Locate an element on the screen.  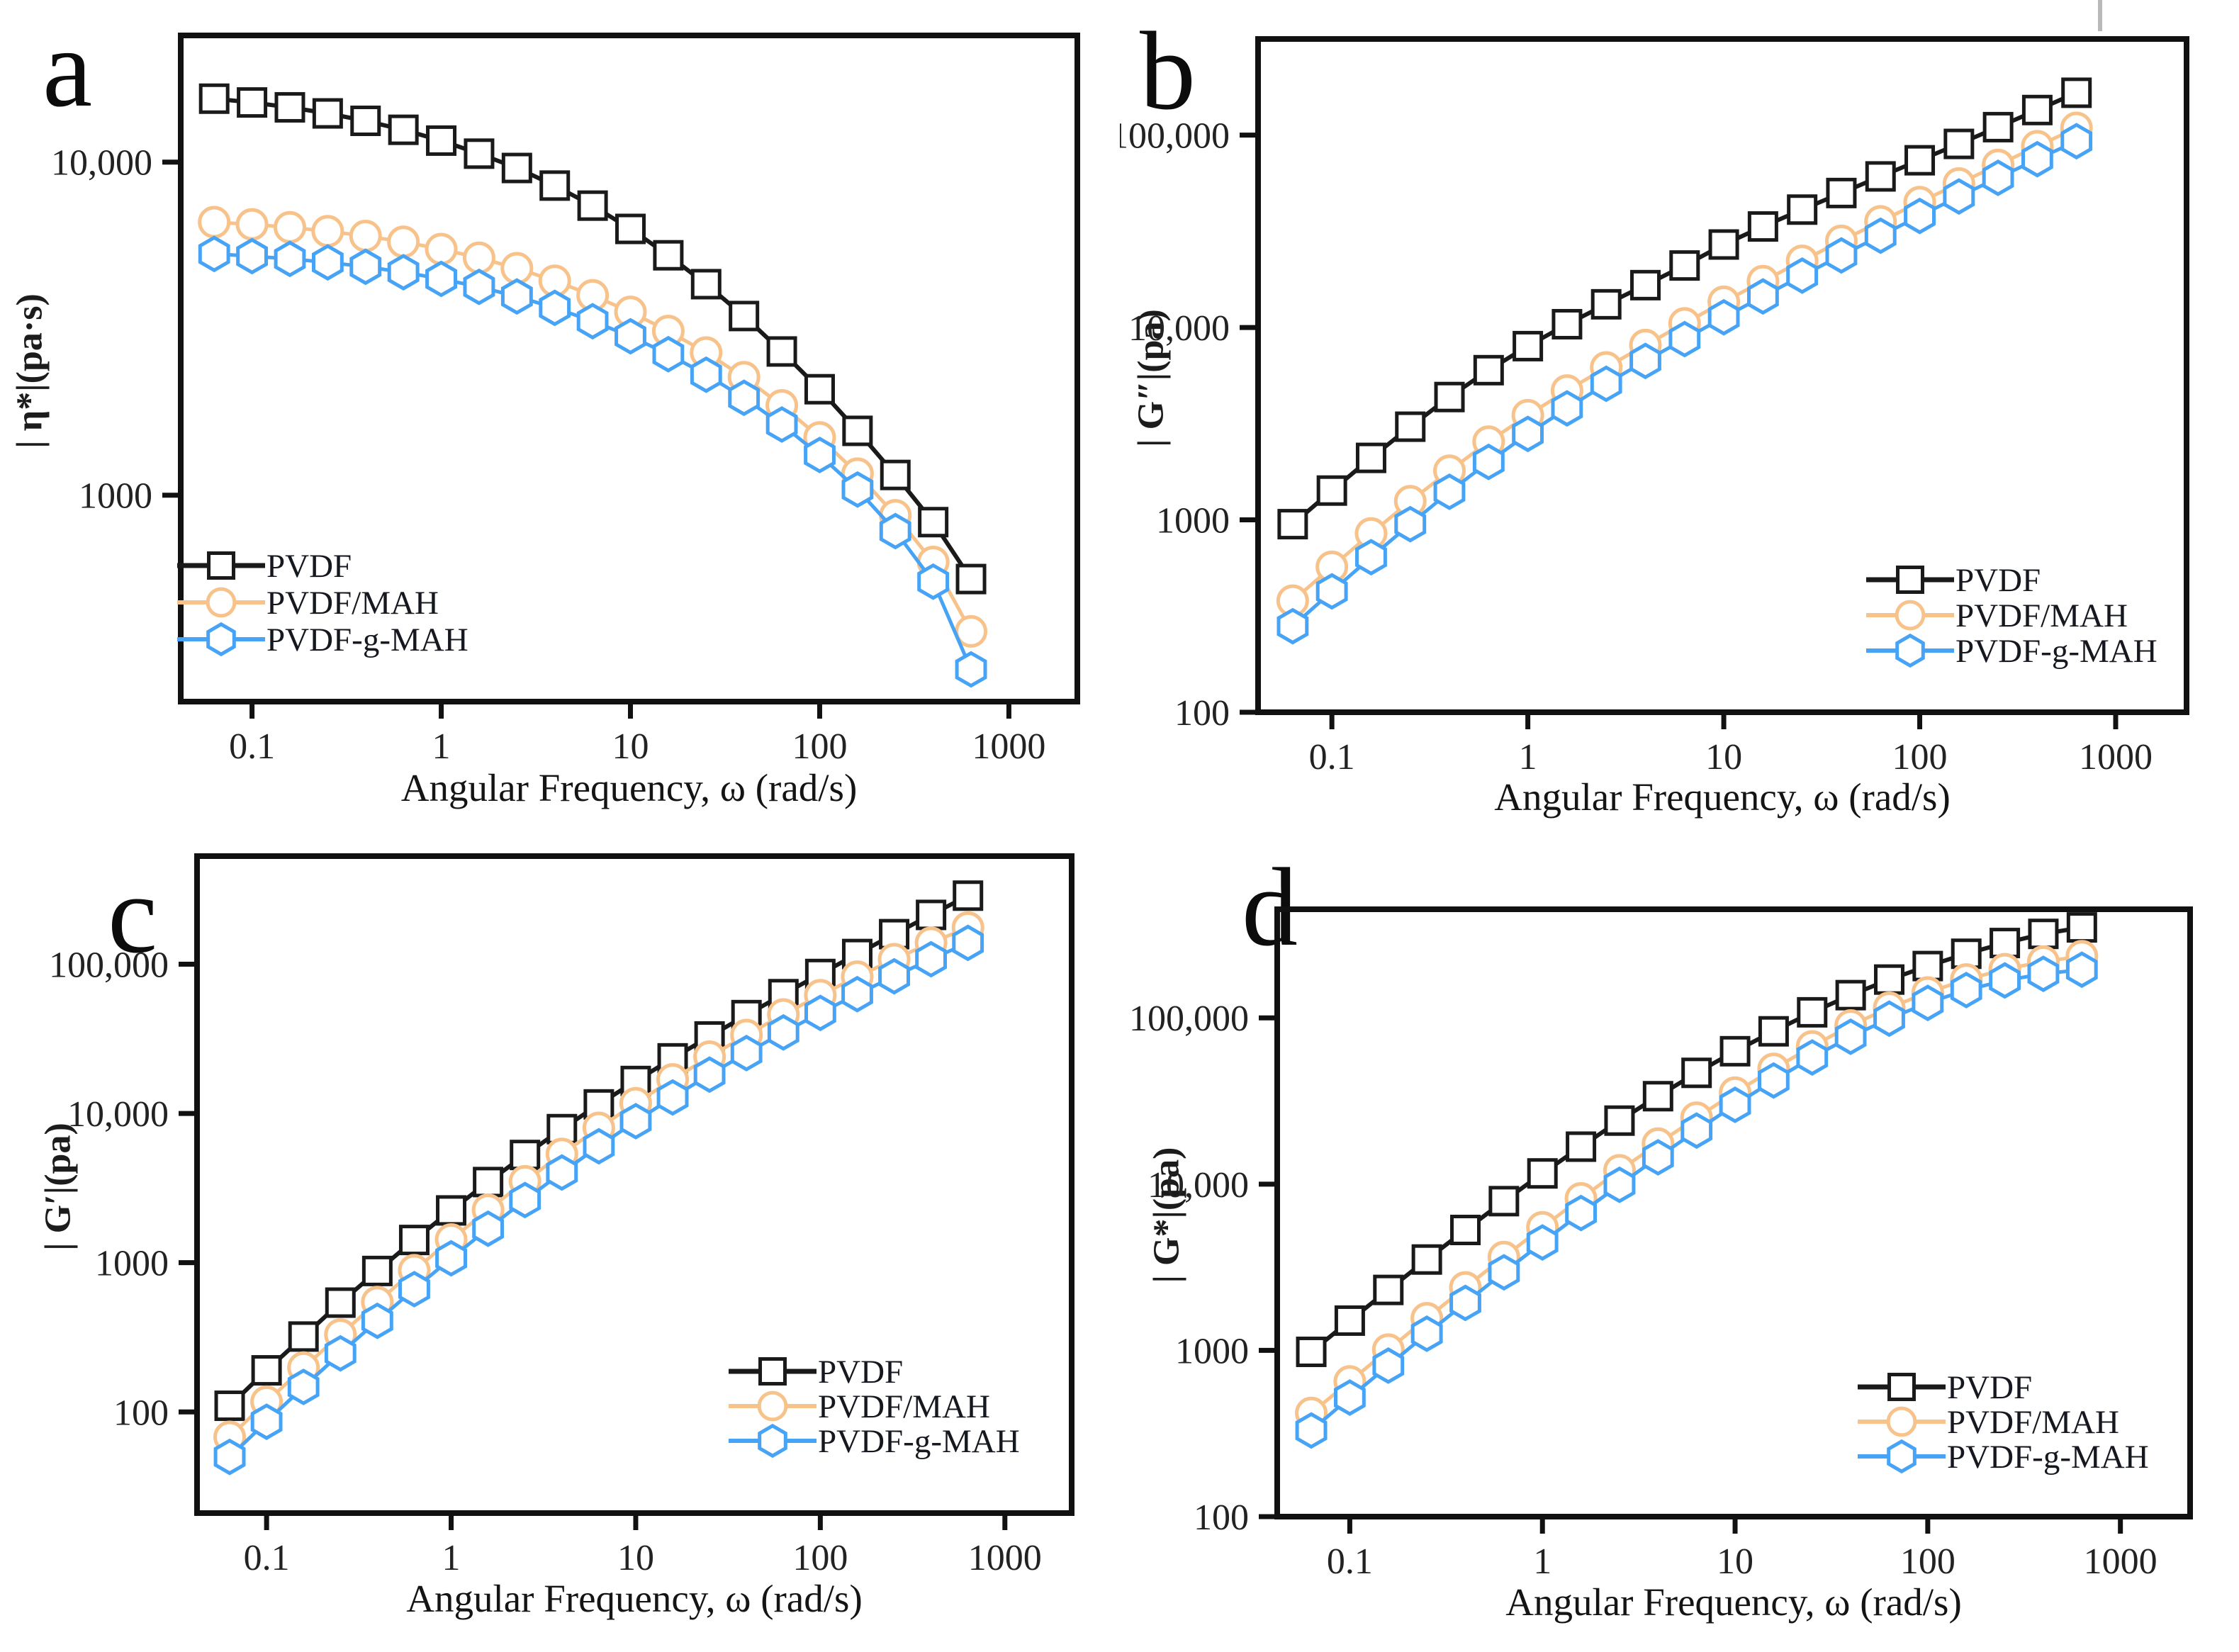
legend-marker-hexagon is located at coordinates (221, 639).